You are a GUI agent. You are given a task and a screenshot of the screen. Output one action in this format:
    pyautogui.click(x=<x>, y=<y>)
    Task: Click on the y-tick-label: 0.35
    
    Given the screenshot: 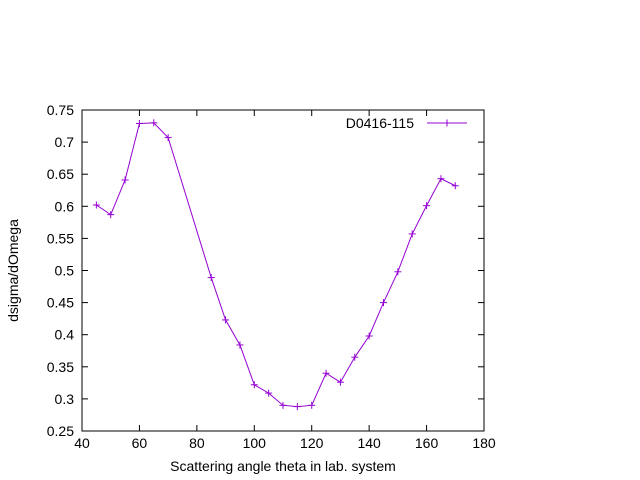 What is the action you would take?
    pyautogui.click(x=60, y=367)
    